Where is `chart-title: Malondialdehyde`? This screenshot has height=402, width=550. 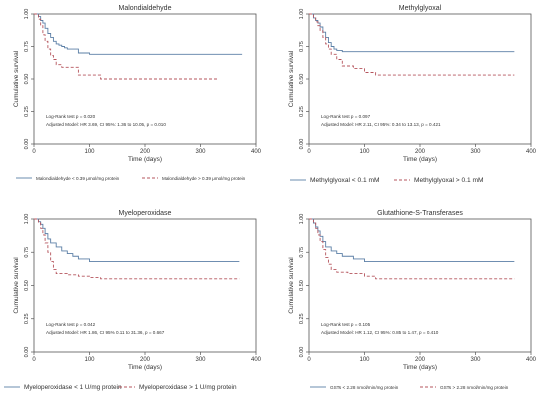 chart-title: Malondialdehyde is located at coordinates (145, 8).